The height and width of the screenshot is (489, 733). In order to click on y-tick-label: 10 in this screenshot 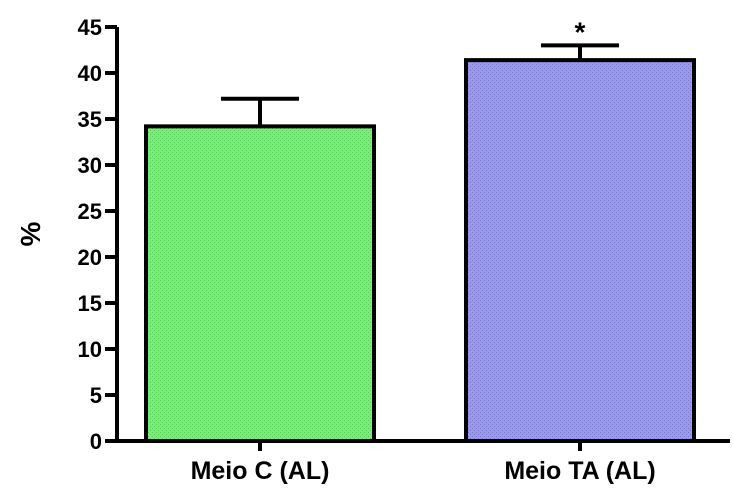, I will do `click(90, 349)`.